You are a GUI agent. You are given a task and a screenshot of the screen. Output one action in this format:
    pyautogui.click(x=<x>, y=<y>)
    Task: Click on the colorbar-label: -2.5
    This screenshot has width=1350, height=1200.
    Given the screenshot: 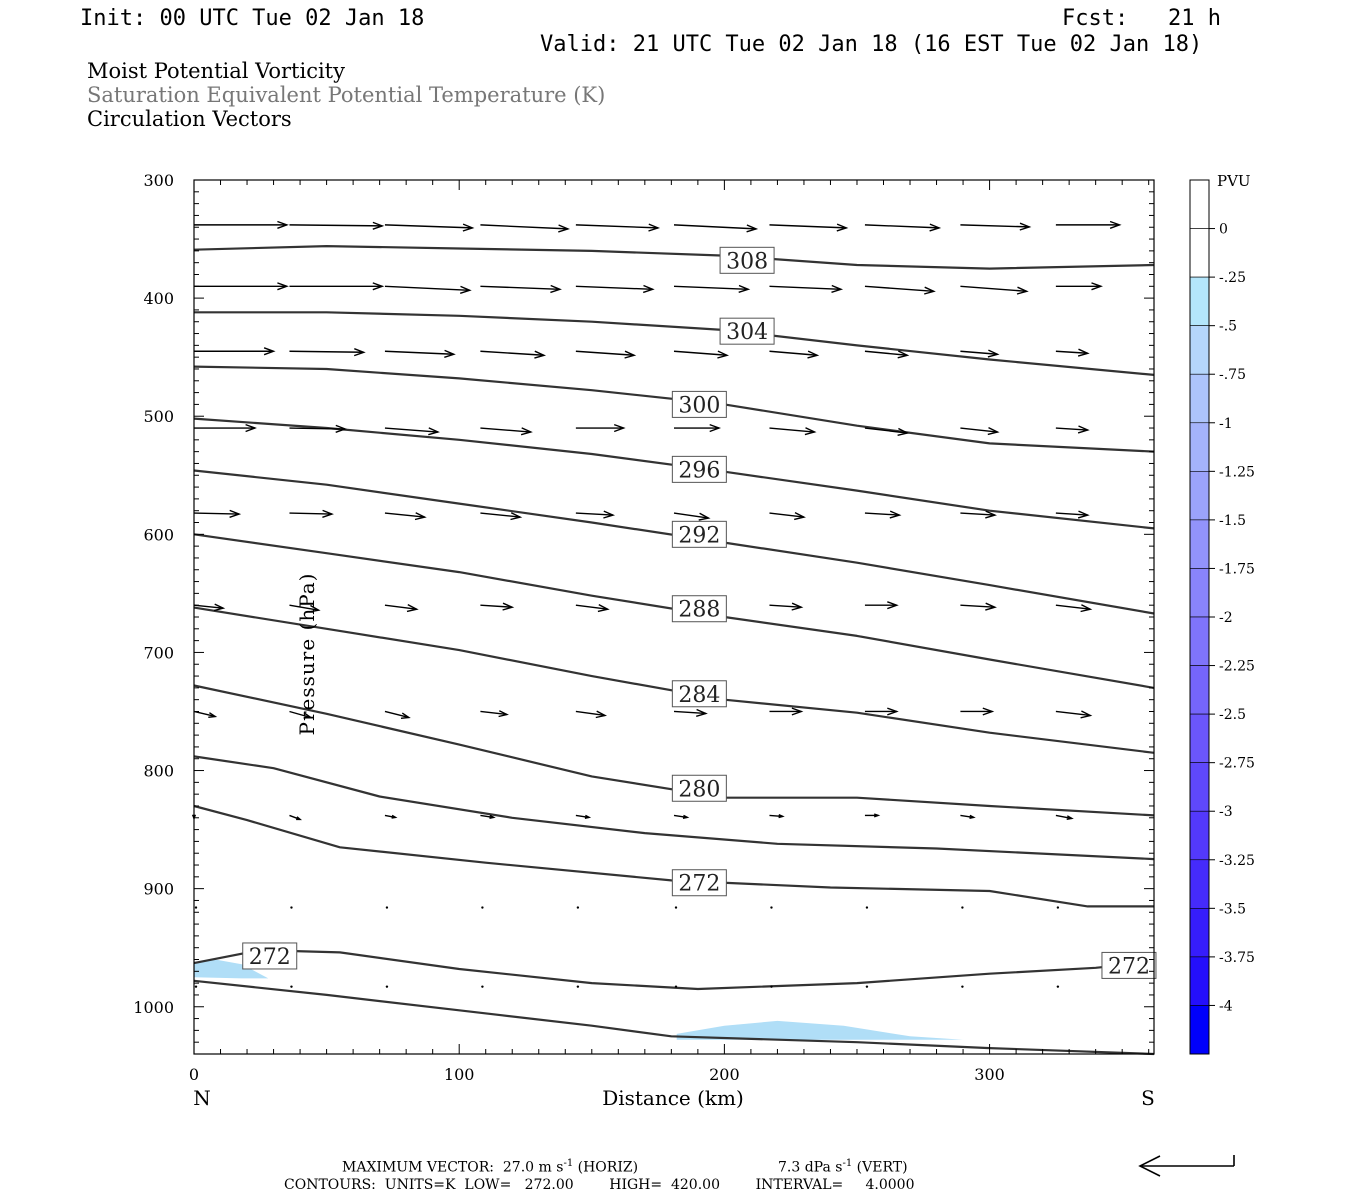 What is the action you would take?
    pyautogui.click(x=1232, y=715)
    